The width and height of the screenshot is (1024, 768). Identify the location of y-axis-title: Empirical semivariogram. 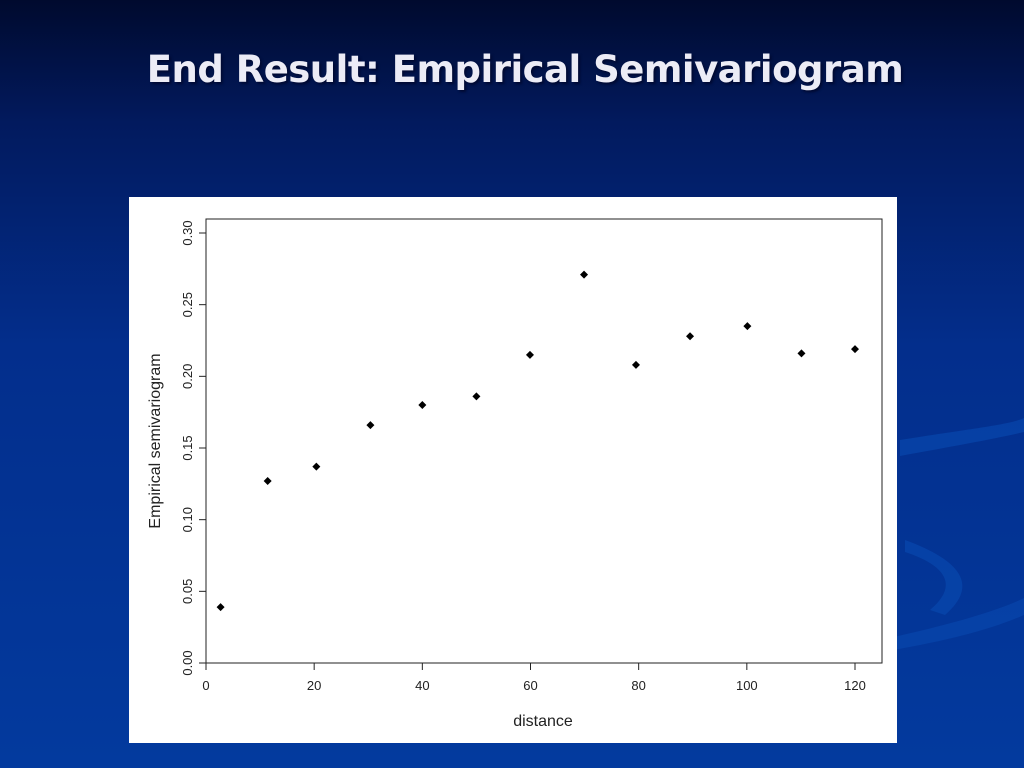
(155, 440).